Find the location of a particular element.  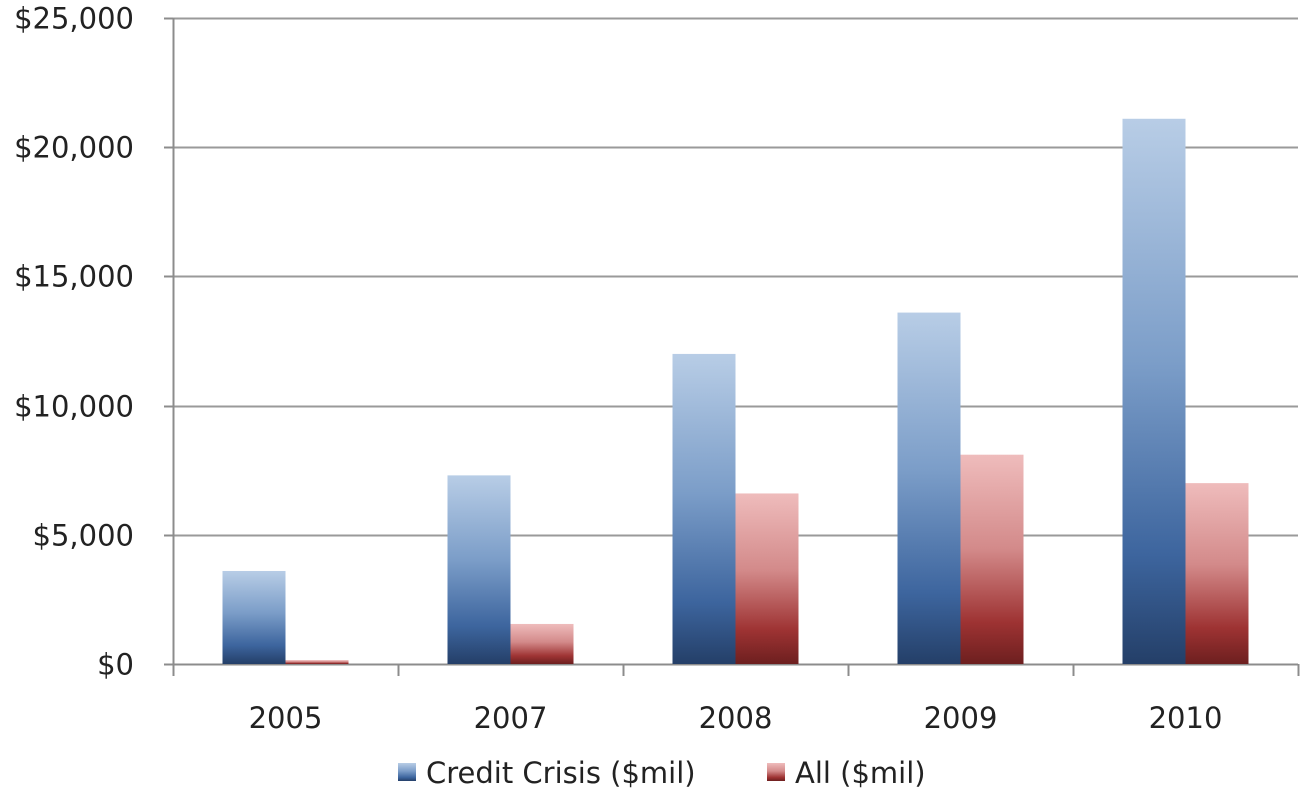

legend: Credit Crisis ($mil) All ($mil) is located at coordinates (662, 773).